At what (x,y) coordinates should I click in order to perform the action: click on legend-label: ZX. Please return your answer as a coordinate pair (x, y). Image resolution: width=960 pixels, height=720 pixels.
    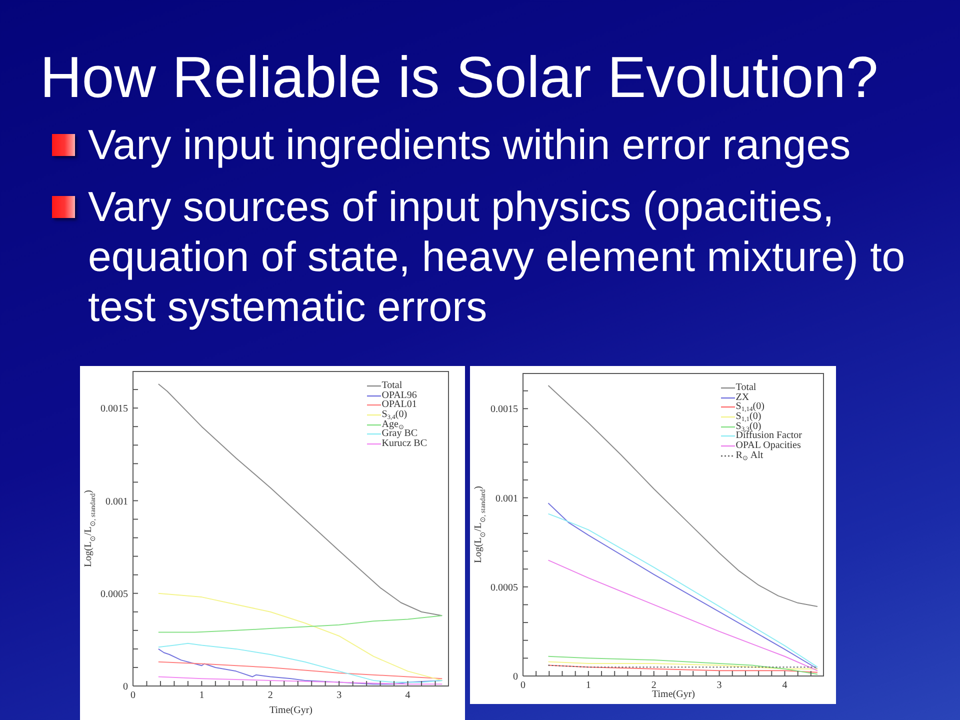
    Looking at the image, I should click on (743, 397).